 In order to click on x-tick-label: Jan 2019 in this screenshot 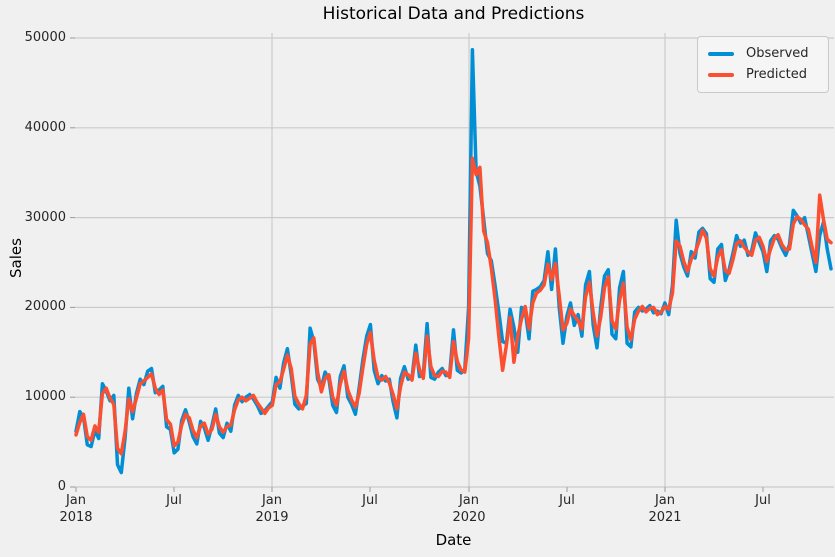, I will do `click(272, 509)`.